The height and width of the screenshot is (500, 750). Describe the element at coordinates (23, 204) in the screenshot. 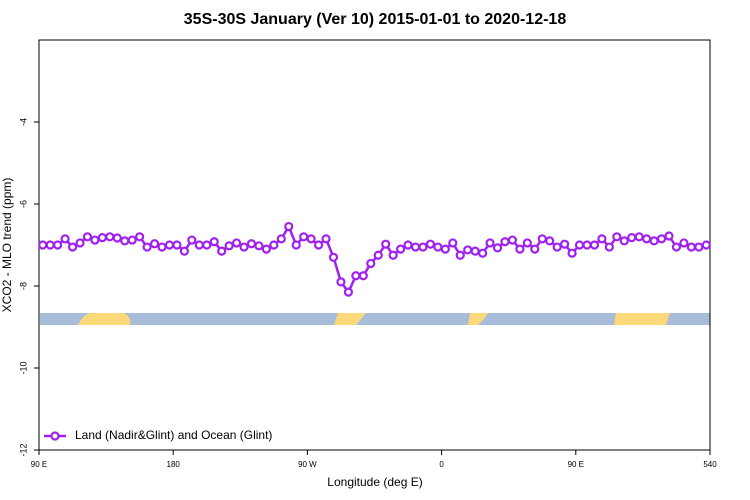

I see `y-tick-label: -6` at that location.